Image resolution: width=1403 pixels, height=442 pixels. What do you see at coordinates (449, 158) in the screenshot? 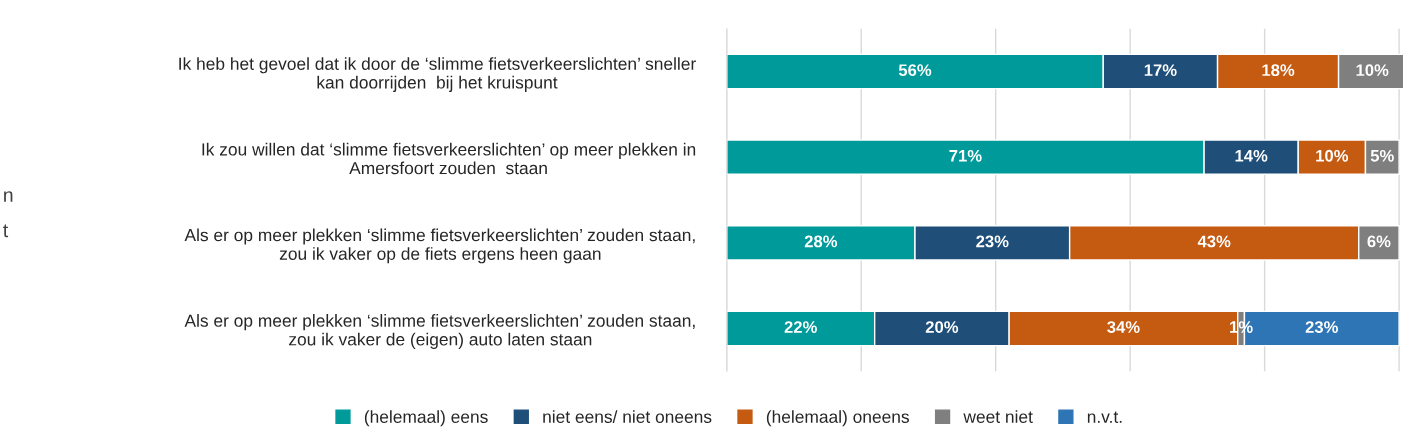
I see `y-tick-label: Ik zou willen dat ‘slimme fietsverkeerslichten’ op meer plekken in Amersfoort zouden staan` at bounding box center [449, 158].